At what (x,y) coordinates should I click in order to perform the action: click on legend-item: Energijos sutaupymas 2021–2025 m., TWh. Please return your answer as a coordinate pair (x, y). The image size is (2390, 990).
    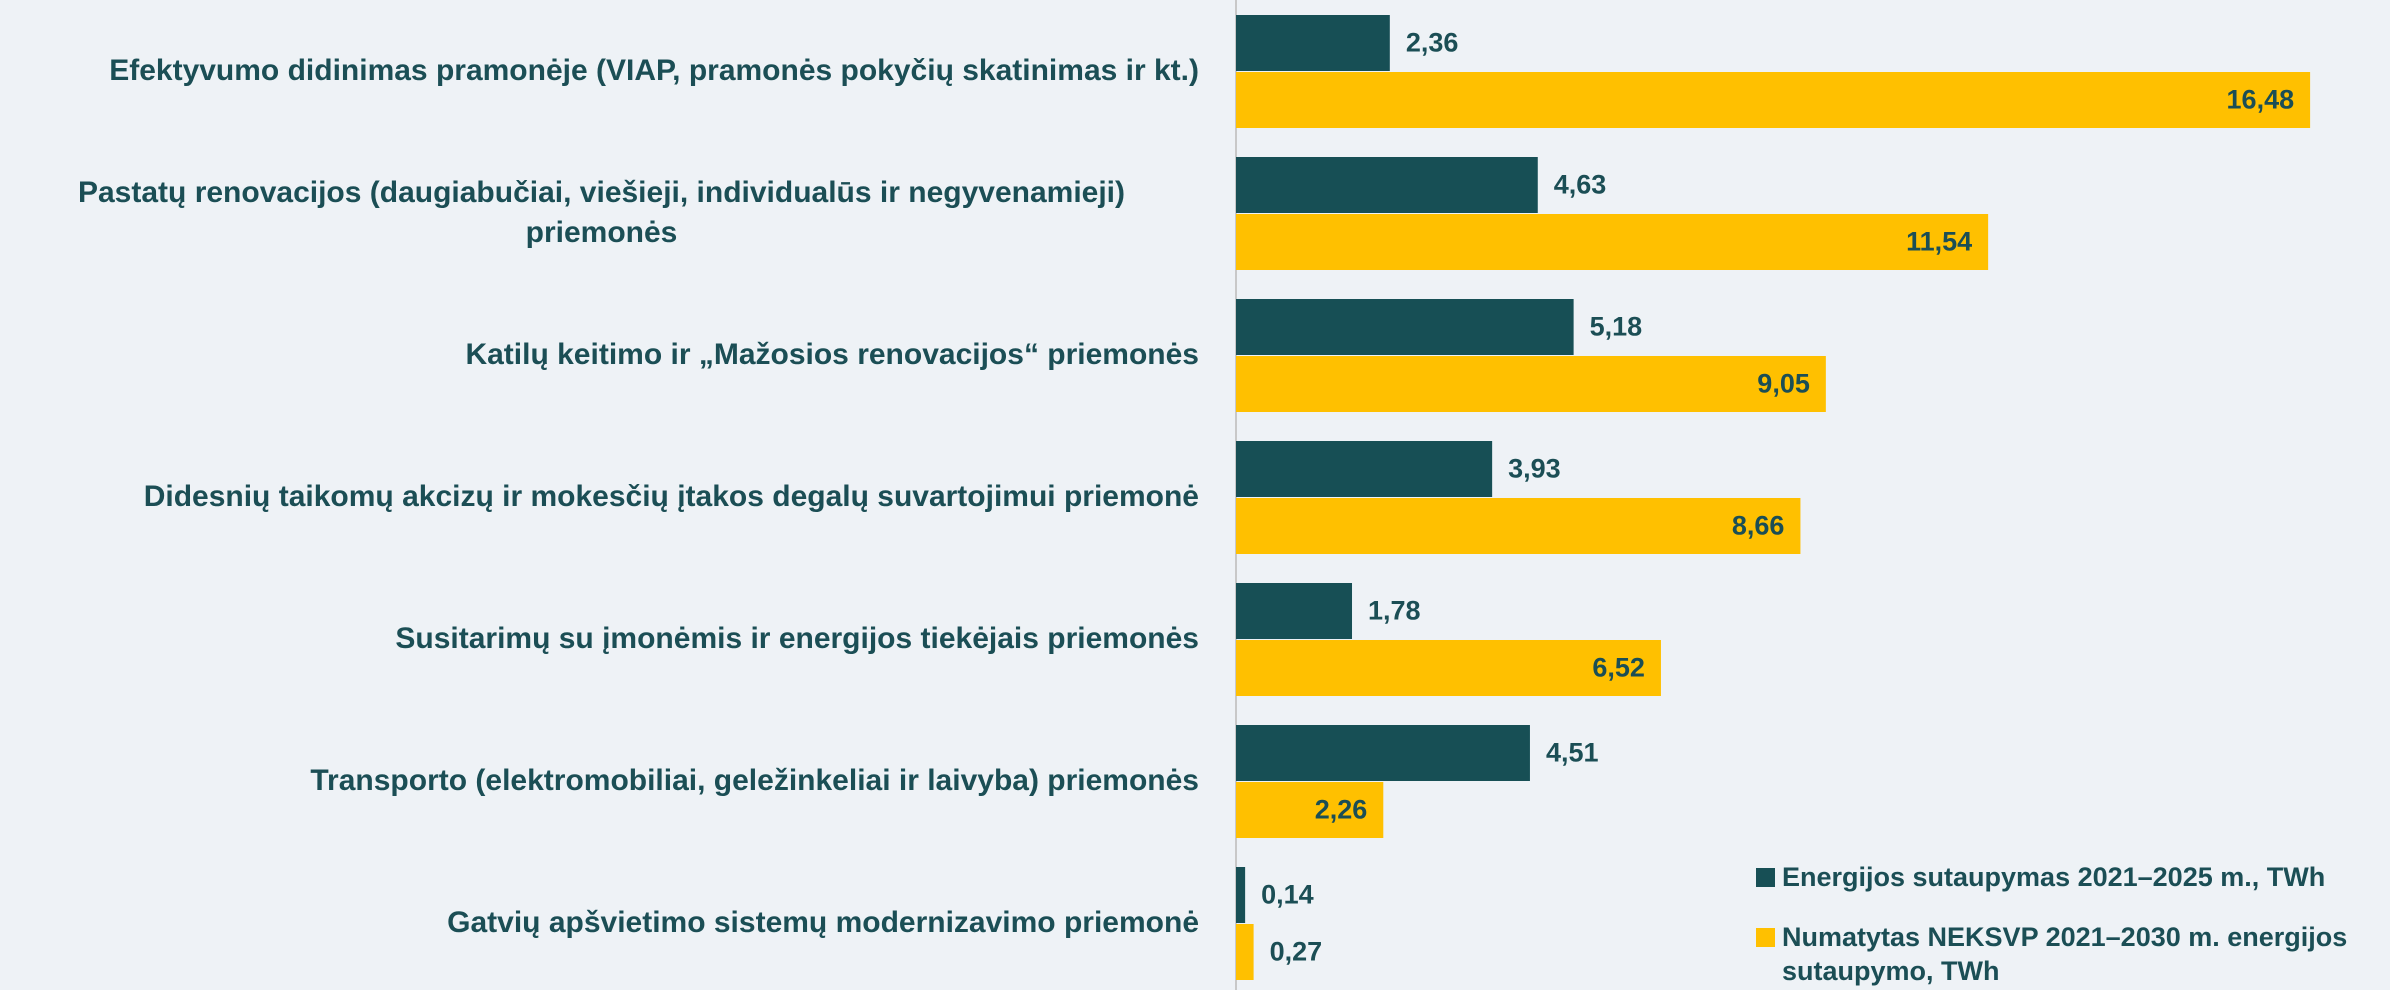
    Looking at the image, I should click on (2073, 877).